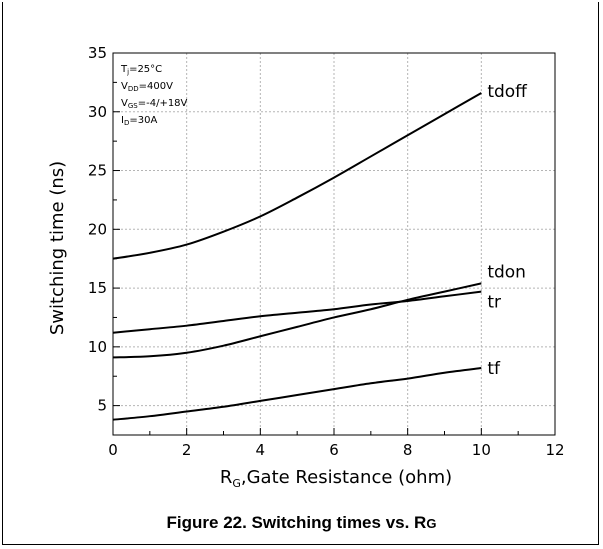 The height and width of the screenshot is (549, 603). Describe the element at coordinates (97, 171) in the screenshot. I see `y-tick-label: 25` at that location.